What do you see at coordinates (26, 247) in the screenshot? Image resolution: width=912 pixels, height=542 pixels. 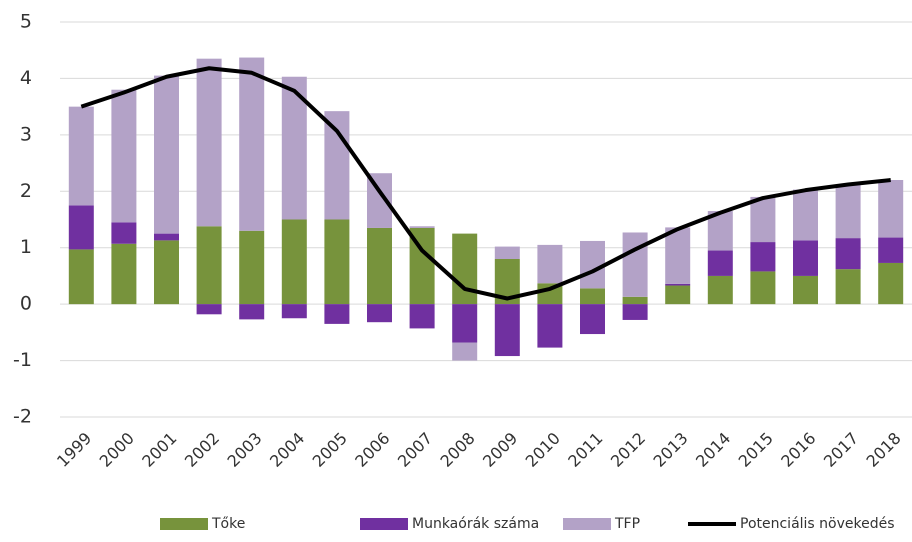 I see `y-tick-label: 1` at bounding box center [26, 247].